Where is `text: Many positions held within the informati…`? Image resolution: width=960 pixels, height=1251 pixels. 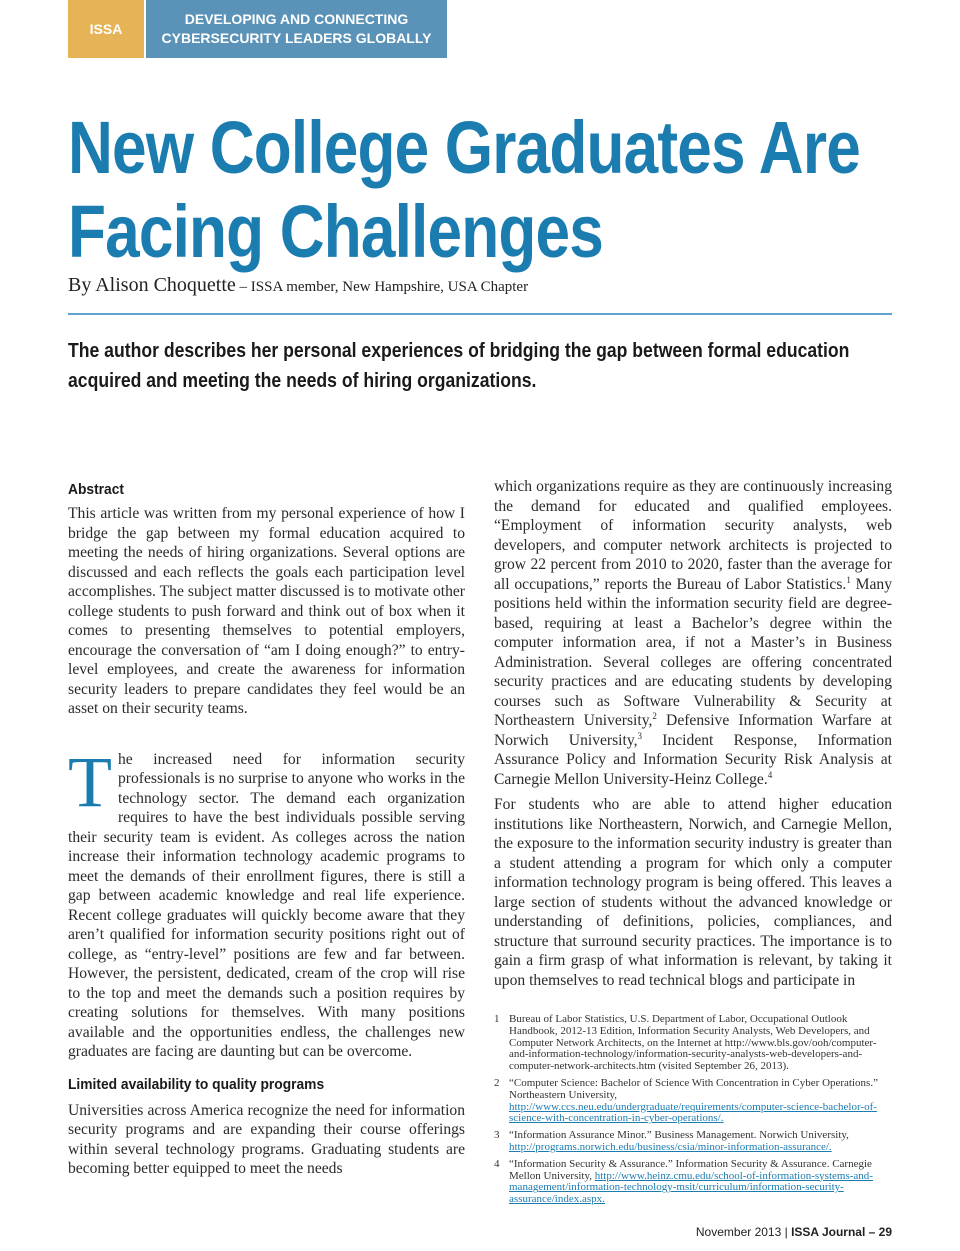 text: Many positions held within the informati… is located at coordinates (693, 652).